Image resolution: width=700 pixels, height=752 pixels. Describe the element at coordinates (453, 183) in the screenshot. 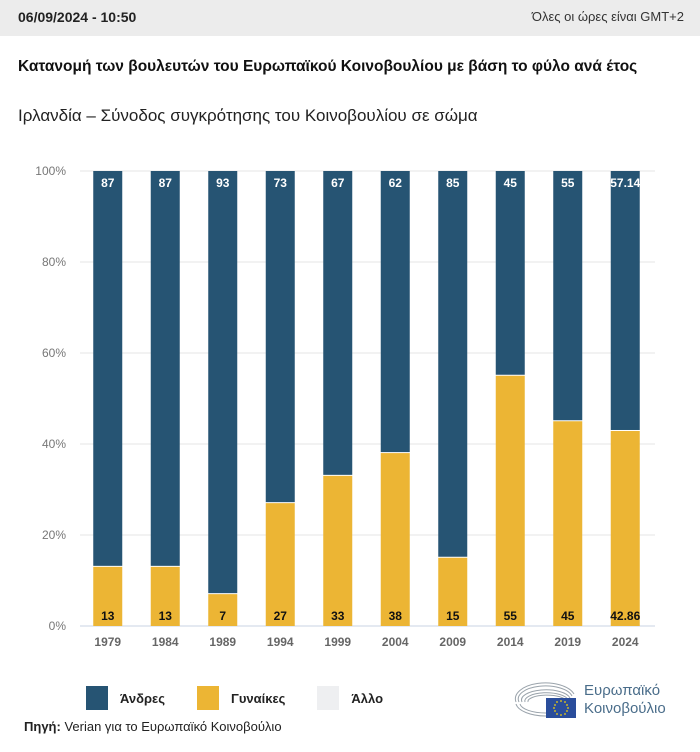

I see `data-label-men: 85` at that location.